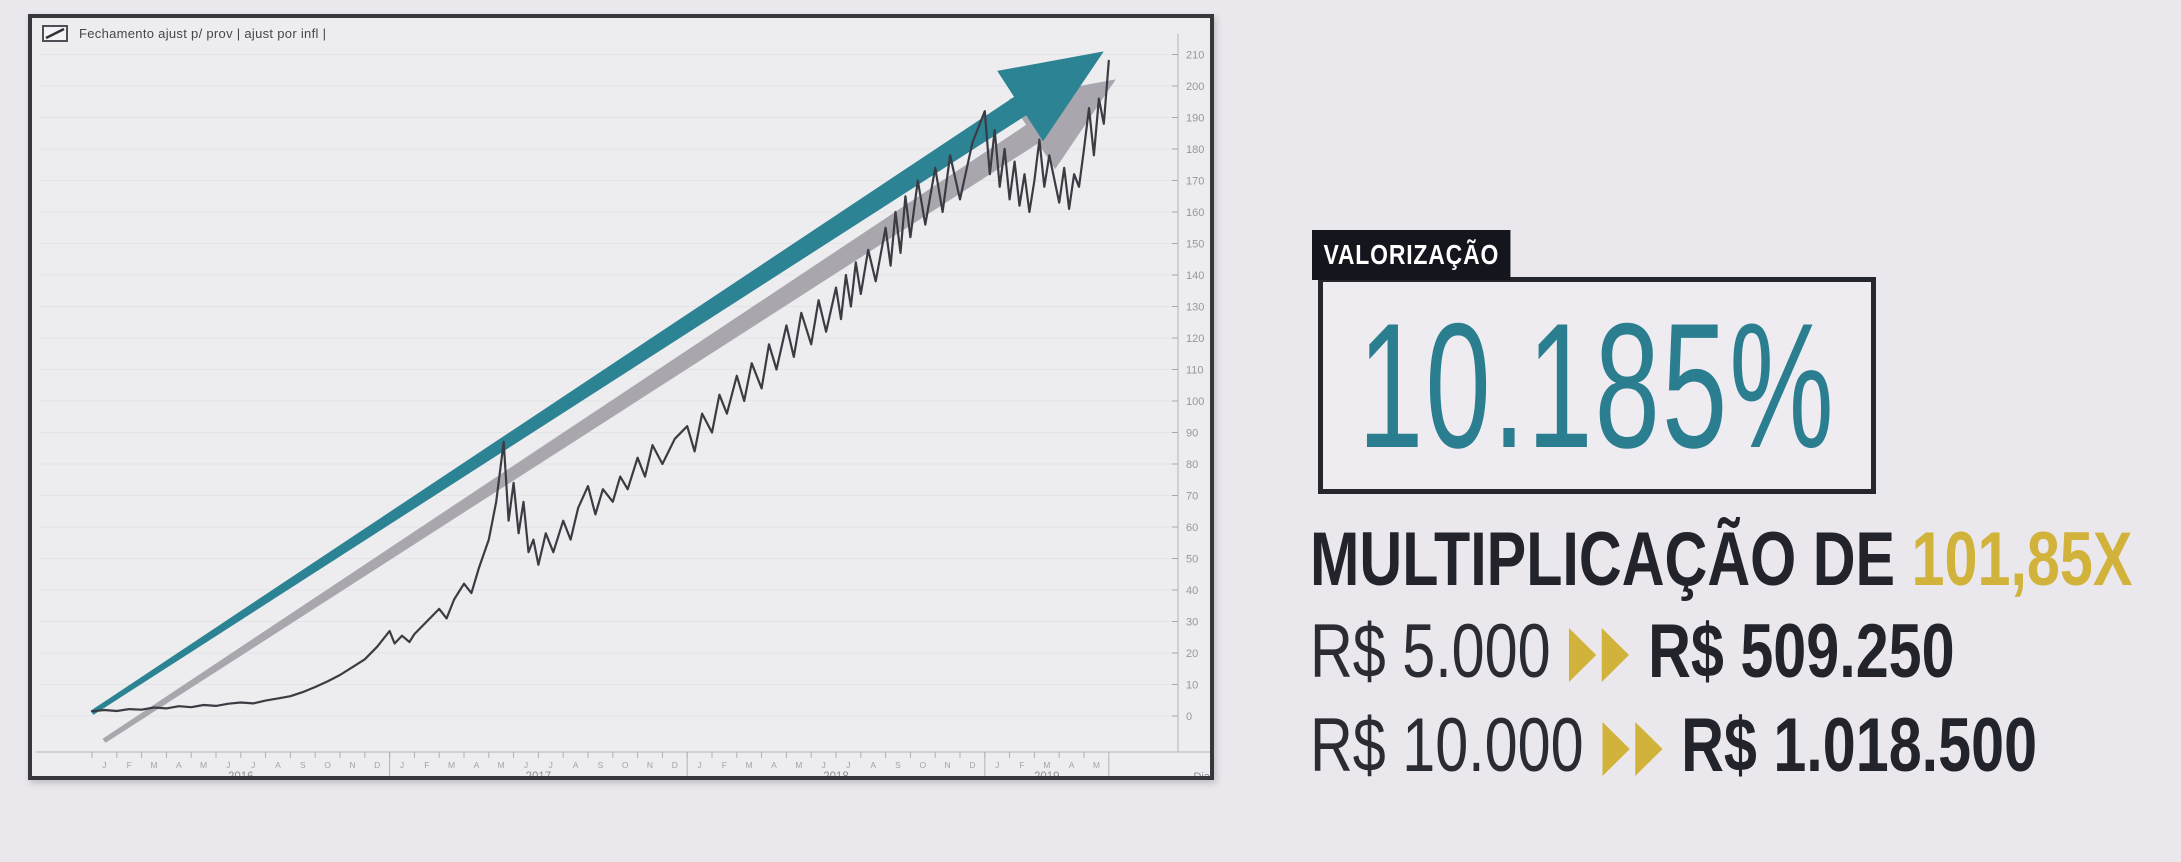  What do you see at coordinates (241, 773) in the screenshot?
I see `year-label: 2016` at bounding box center [241, 773].